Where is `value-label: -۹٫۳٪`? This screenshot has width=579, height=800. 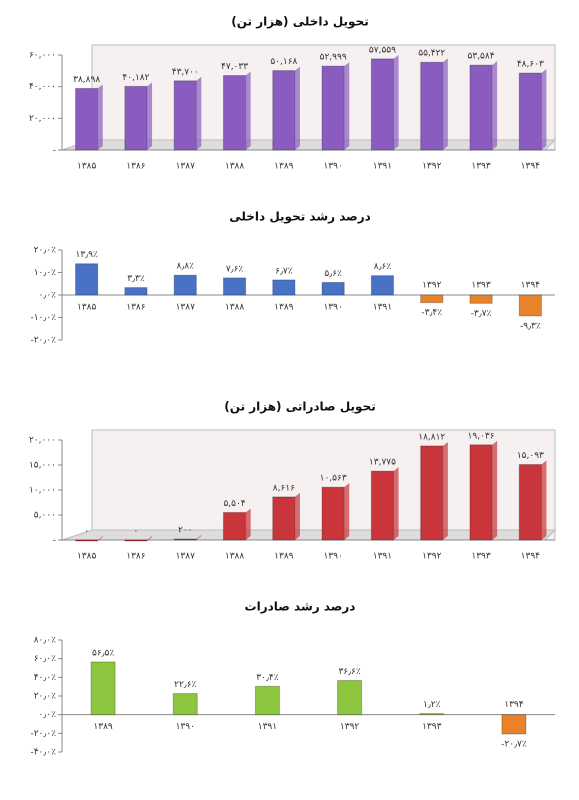 value-label: -۹٫۳٪ is located at coordinates (530, 326).